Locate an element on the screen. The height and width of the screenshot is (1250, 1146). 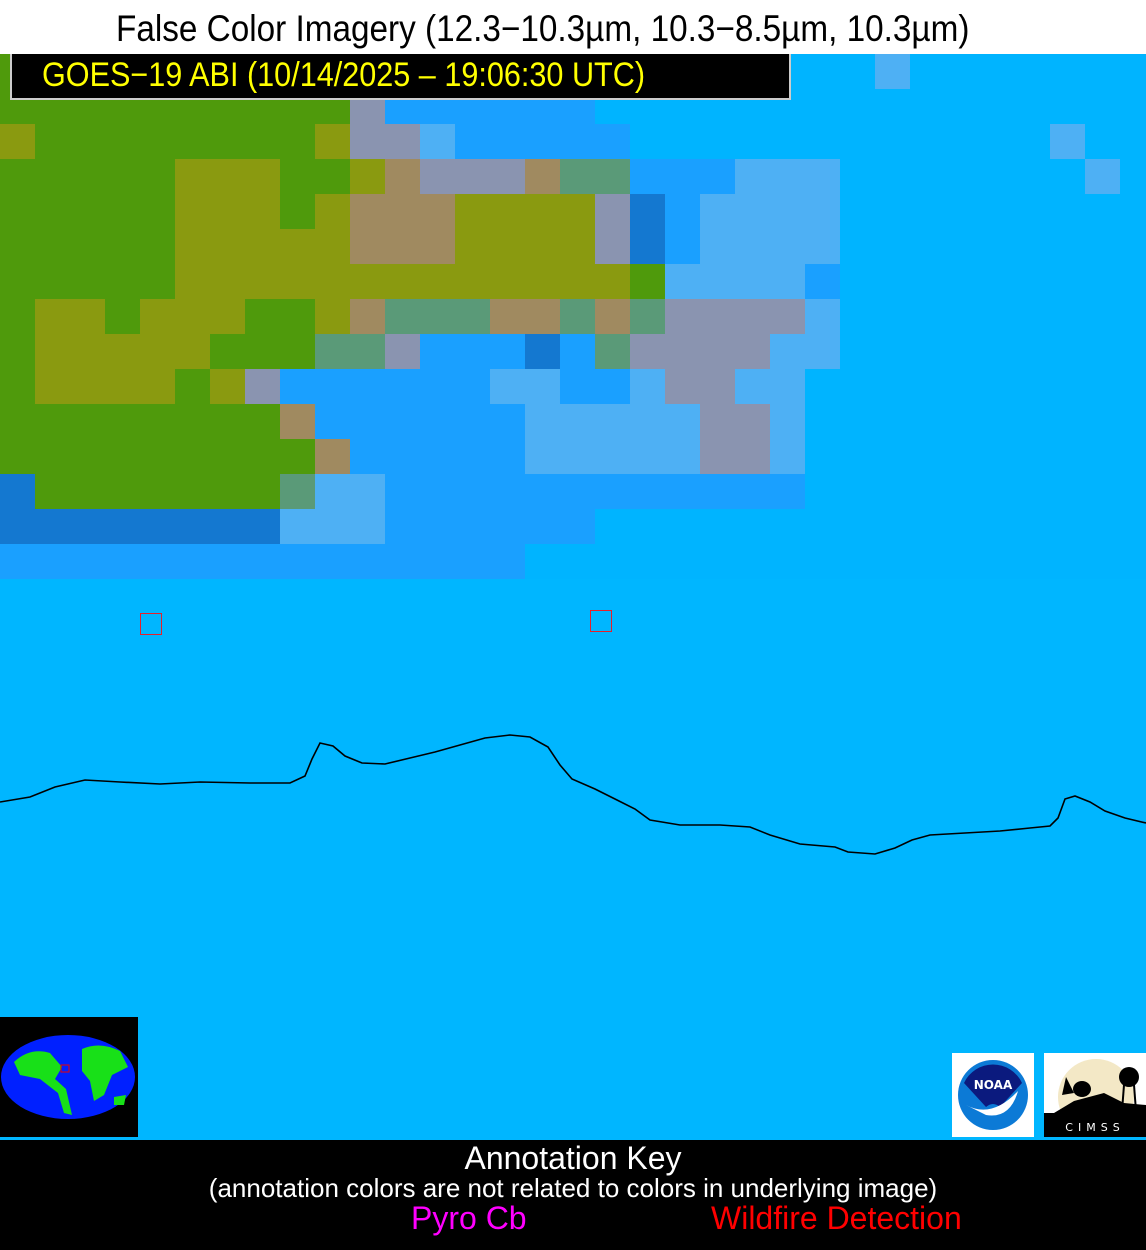
coastline is located at coordinates (573, 794).